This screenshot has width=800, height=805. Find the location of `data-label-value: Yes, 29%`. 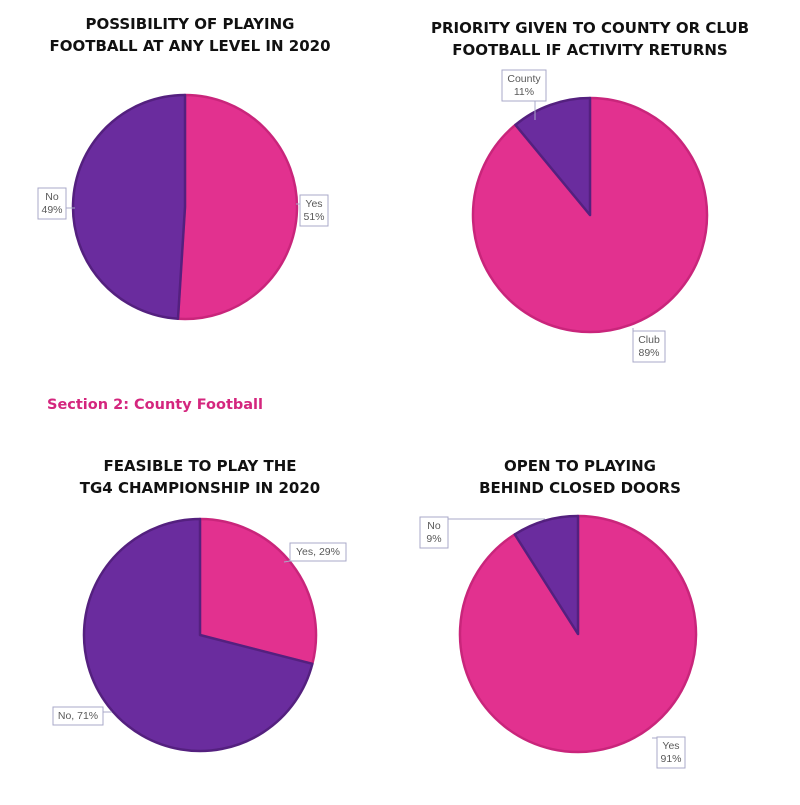

data-label-value: Yes, 29% is located at coordinates (318, 552).